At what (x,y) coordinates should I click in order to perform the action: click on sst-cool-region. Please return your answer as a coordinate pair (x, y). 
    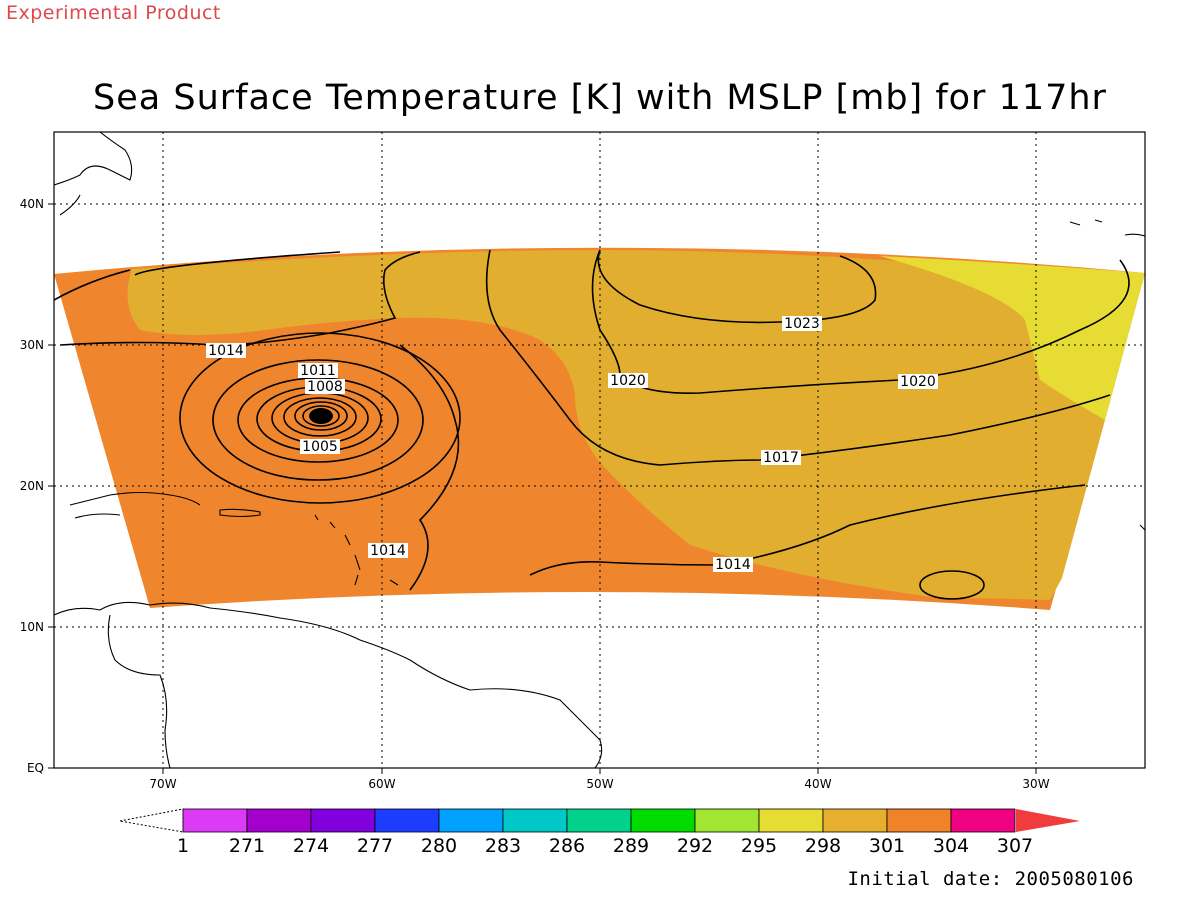
    Looking at the image, I should click on (1012, 338).